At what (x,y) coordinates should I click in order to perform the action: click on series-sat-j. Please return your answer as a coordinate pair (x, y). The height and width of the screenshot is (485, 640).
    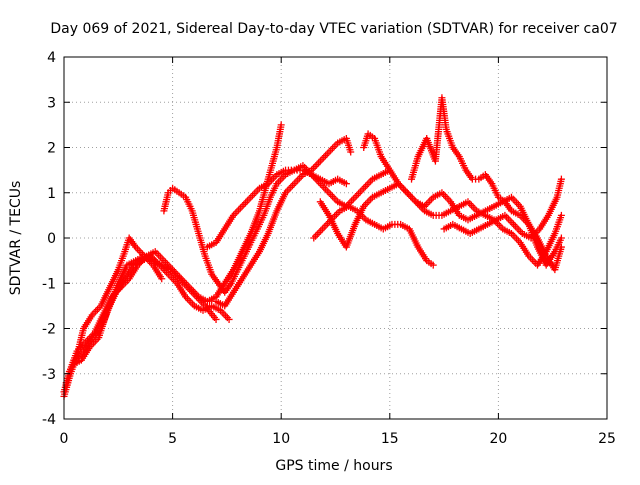
    Looking at the image, I should click on (462, 199).